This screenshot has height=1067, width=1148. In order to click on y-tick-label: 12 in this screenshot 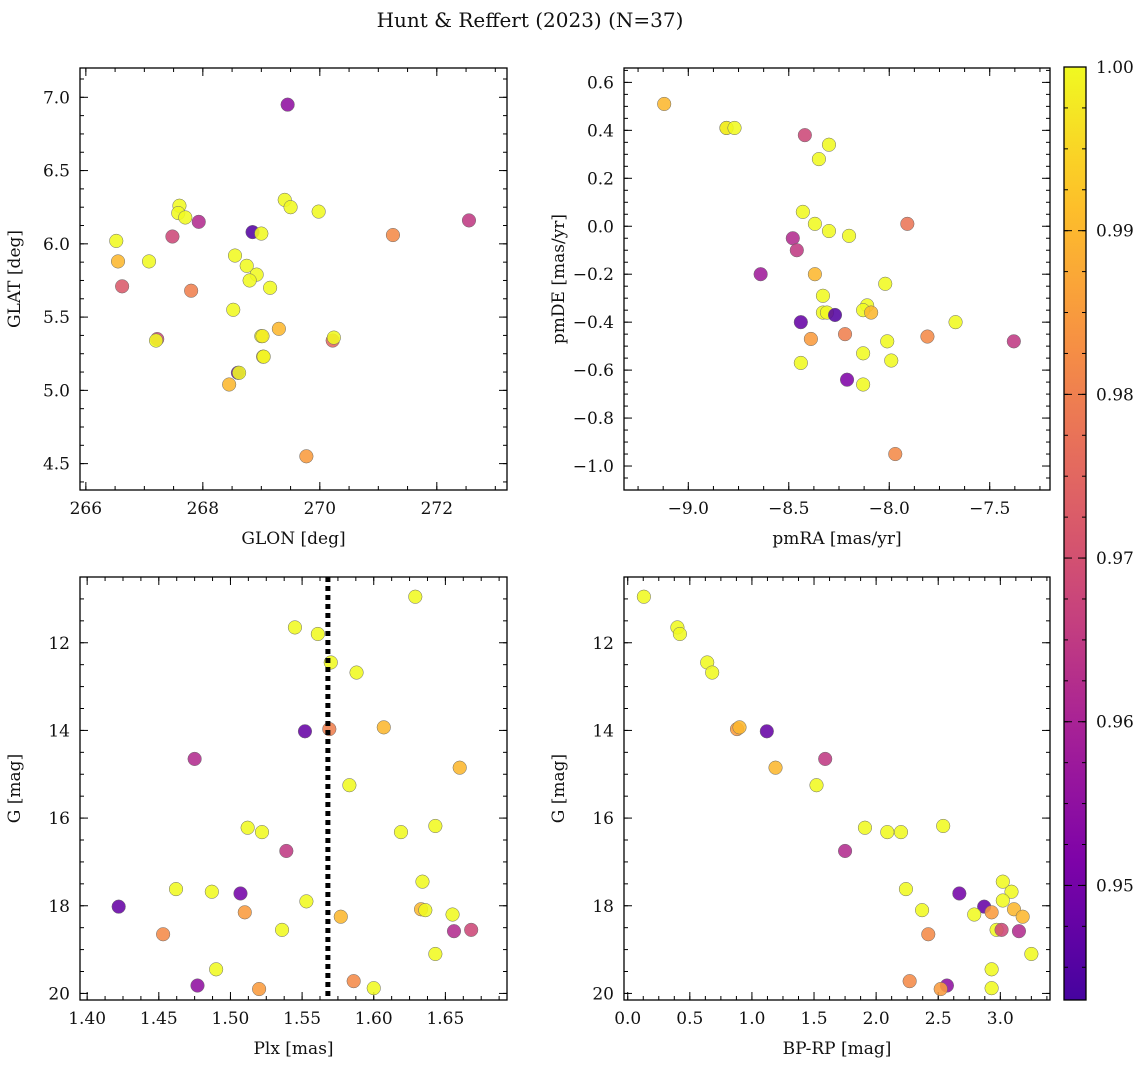, I will do `click(603, 644)`.